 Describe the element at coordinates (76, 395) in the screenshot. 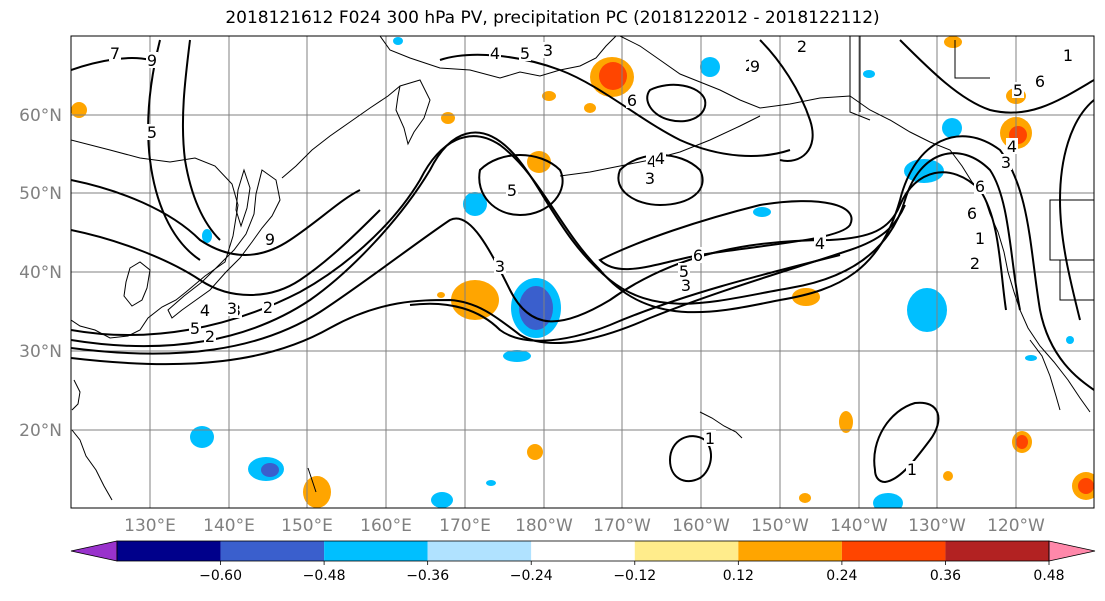

I see `coast-taiwan` at that location.